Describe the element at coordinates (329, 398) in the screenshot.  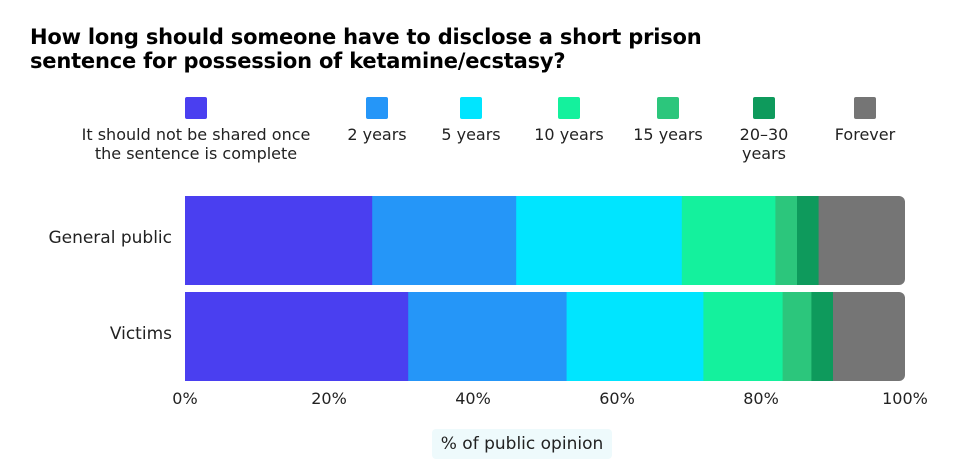
I see `x-tick-label: 20%` at that location.